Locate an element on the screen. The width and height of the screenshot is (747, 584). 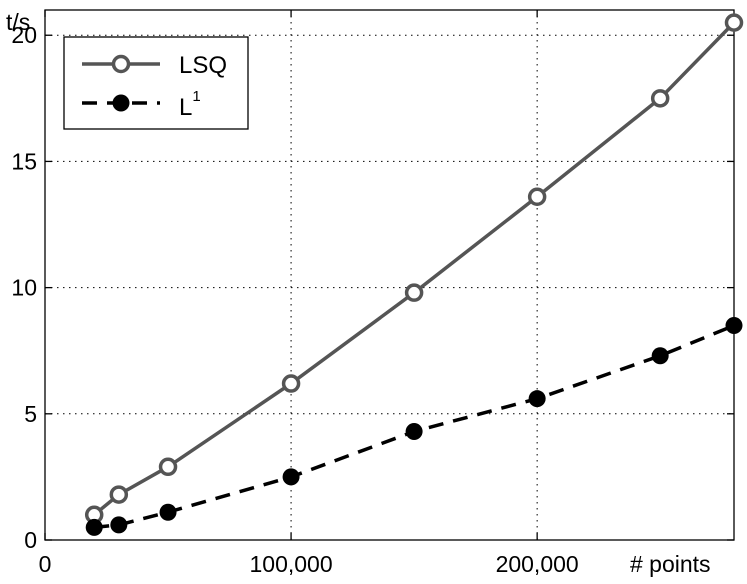
y-tick-label: 10 is located at coordinates (24, 288).